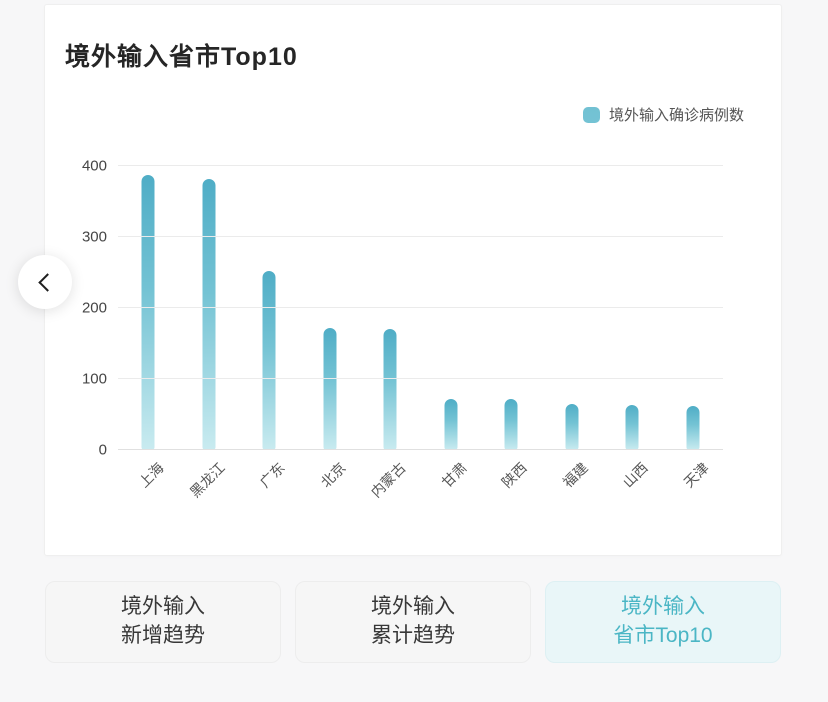 The image size is (828, 702). Describe the element at coordinates (151, 475) in the screenshot. I see `x-axis-label: 上海` at that location.